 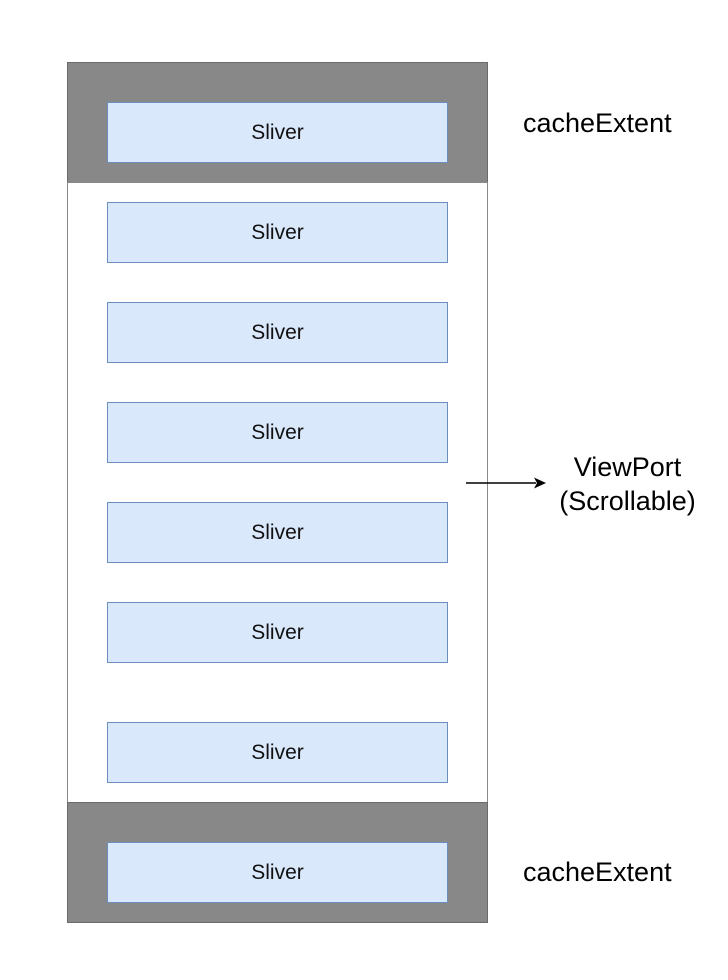 What do you see at coordinates (627, 501) in the screenshot?
I see `viewport-label-subtitle: (Scrollable)` at bounding box center [627, 501].